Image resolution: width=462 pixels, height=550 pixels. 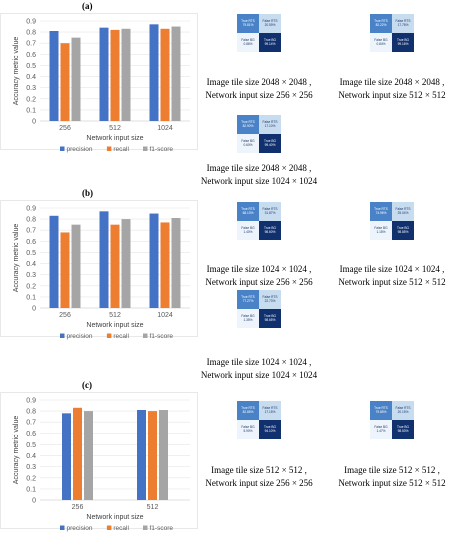 I want to click on matrix-cell: False RTS 22.73%, so click(x=270, y=299).